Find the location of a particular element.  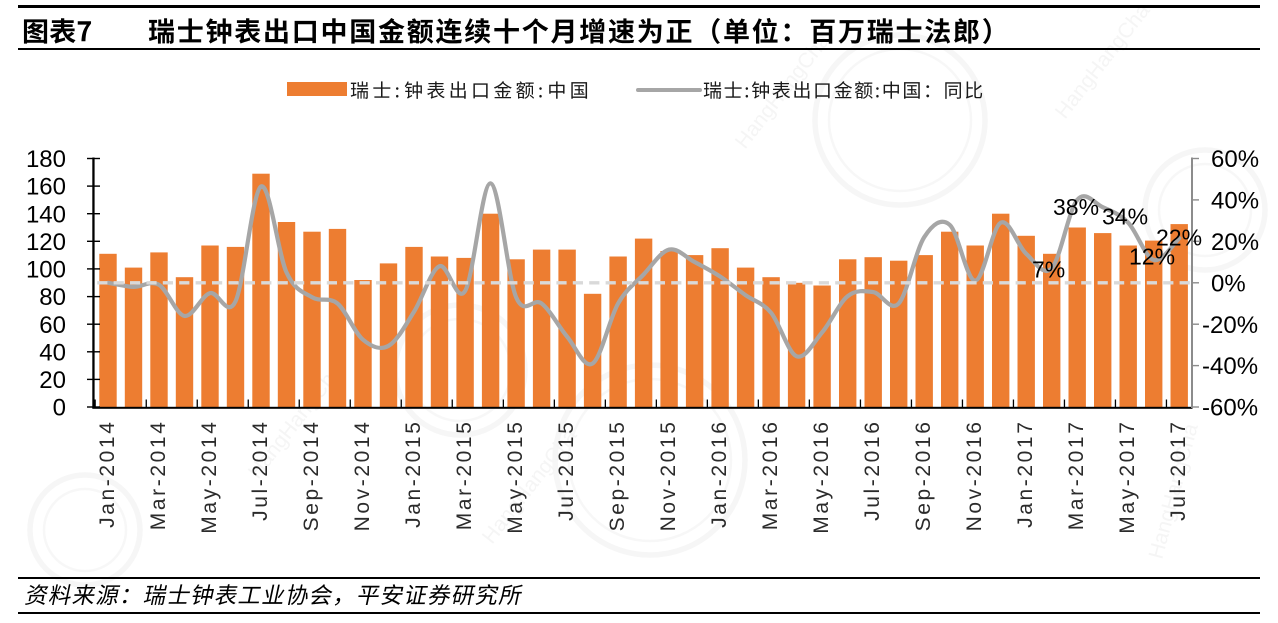

svg-text: Jan-2014 is located at coordinates (107, 474).